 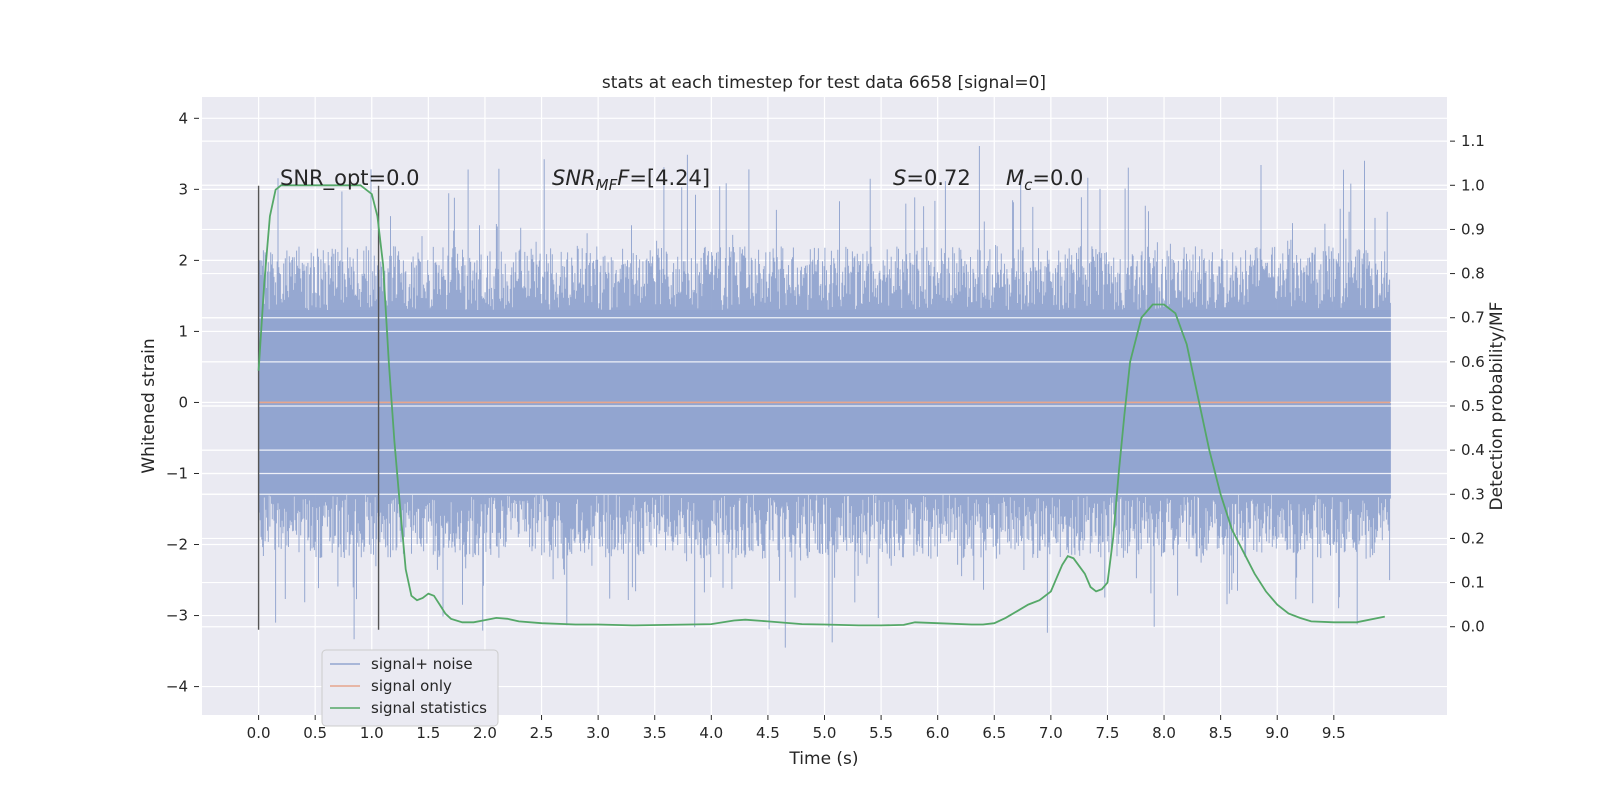 I want to click on y-right-tick-label: 1.0, so click(x=1473, y=185).